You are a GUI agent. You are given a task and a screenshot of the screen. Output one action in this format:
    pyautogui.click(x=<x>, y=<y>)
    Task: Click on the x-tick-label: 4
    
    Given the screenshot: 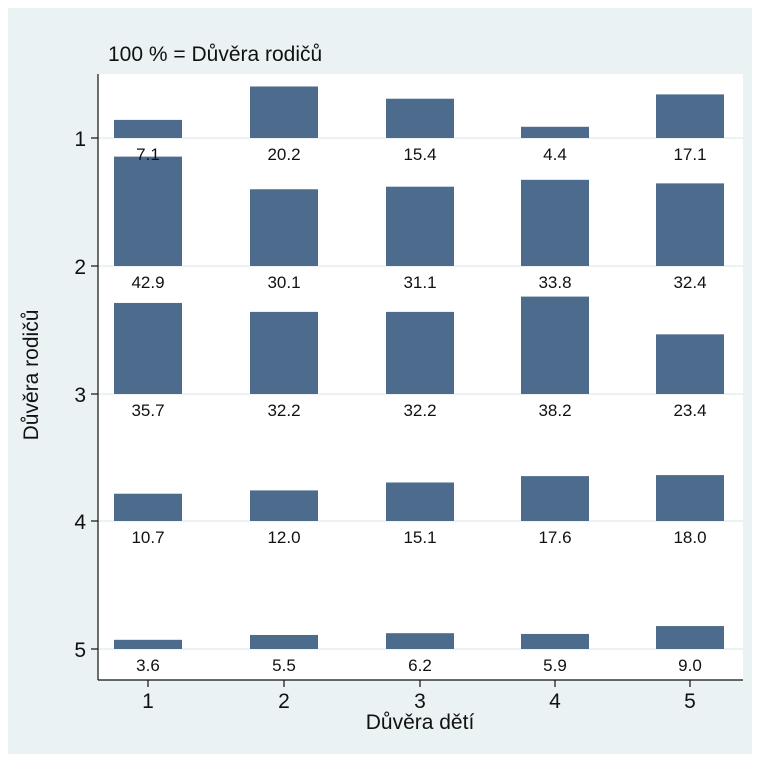 What is the action you would take?
    pyautogui.click(x=555, y=701)
    